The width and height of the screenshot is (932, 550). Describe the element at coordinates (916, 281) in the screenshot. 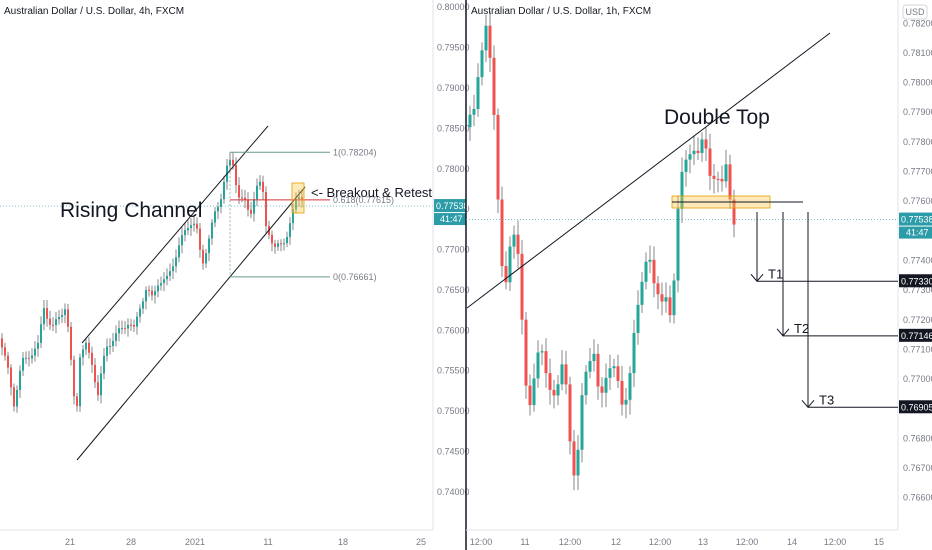

I see `target-1-price-pill-label: 0.77330` at that location.